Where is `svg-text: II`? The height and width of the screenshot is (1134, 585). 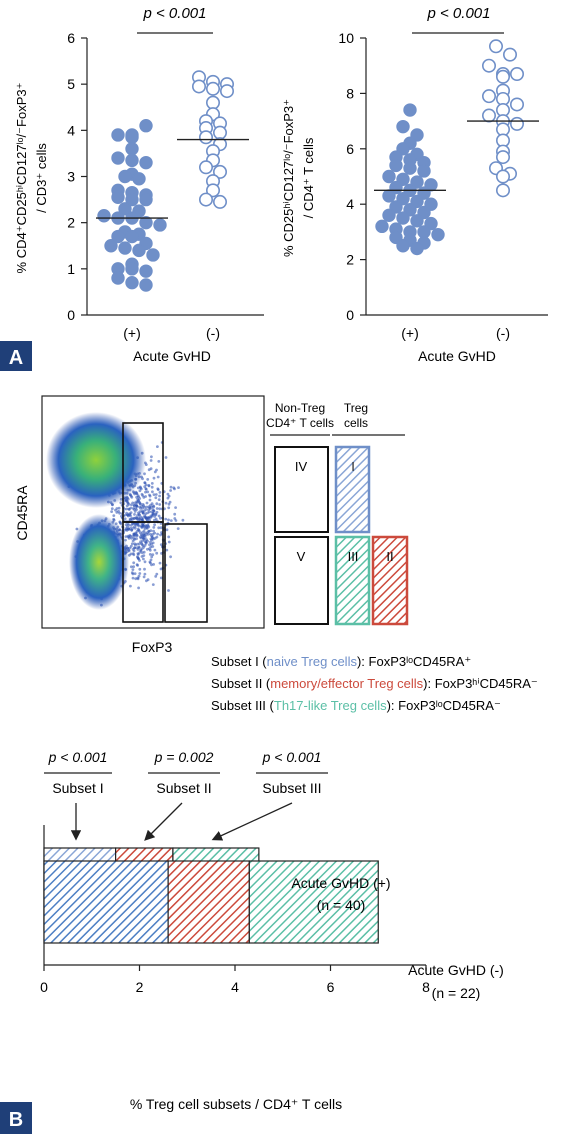
svg-text: II is located at coordinates (389, 556).